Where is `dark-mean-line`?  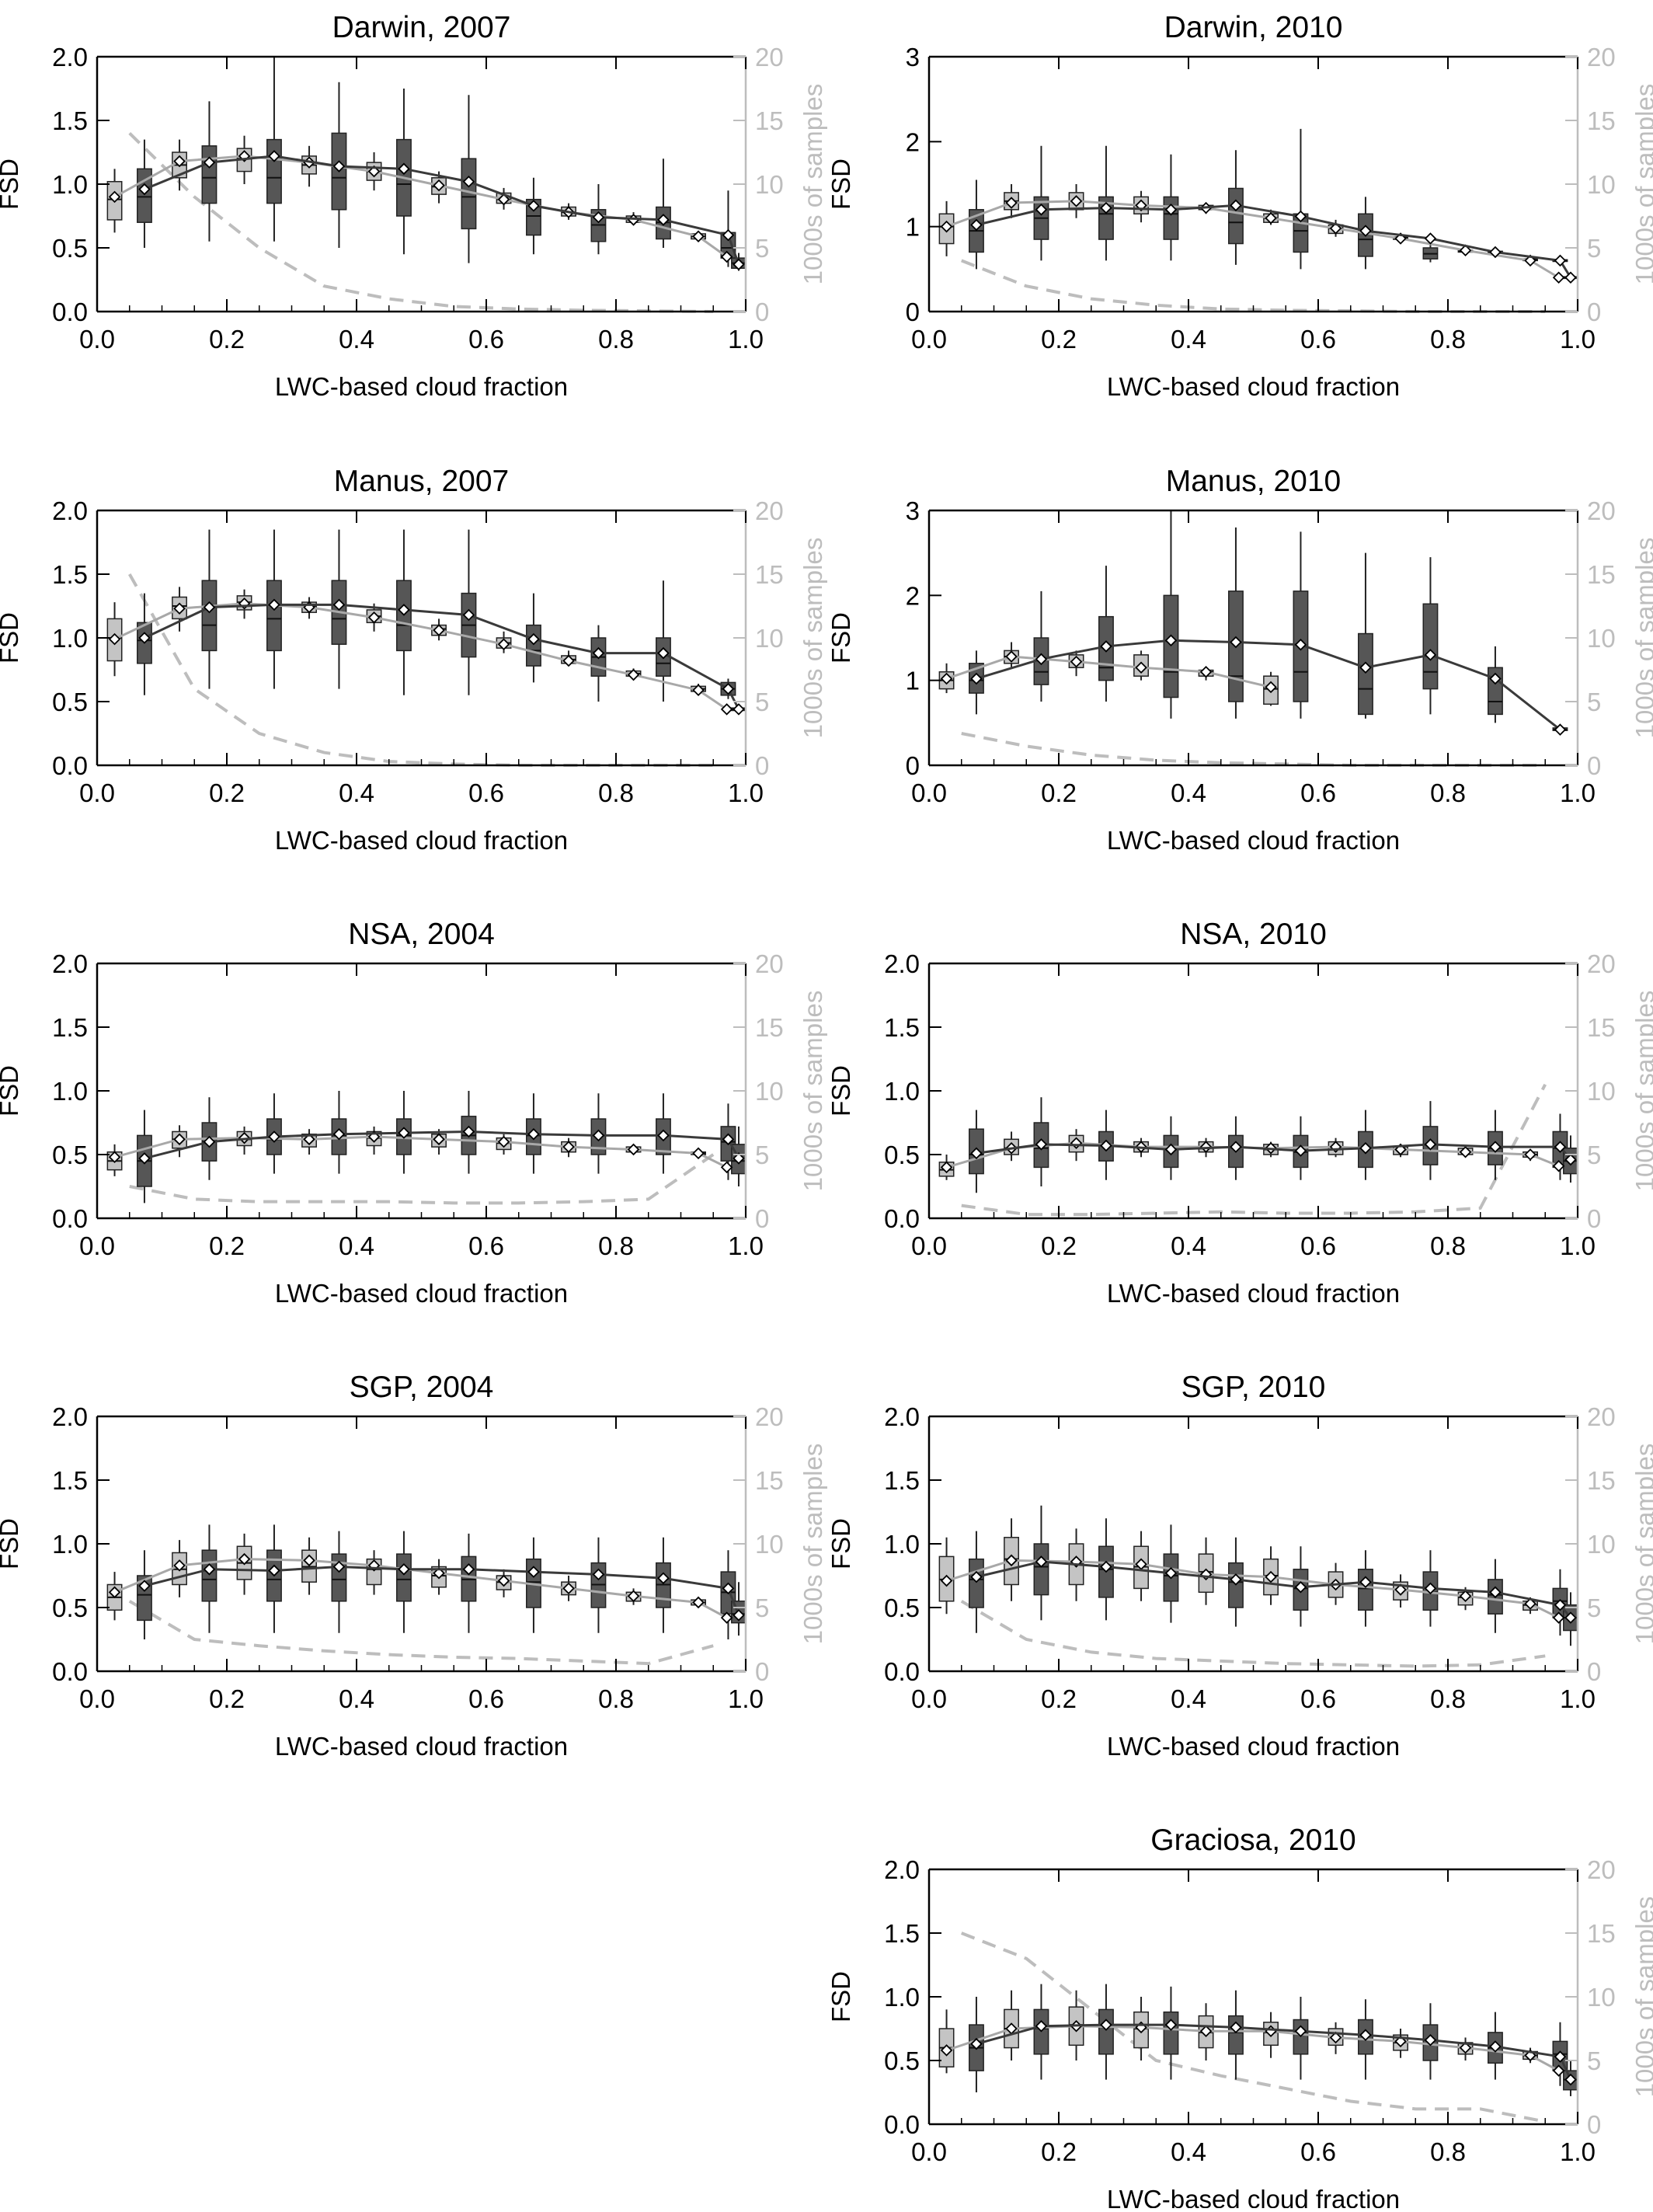 dark-mean-line is located at coordinates (442, 656).